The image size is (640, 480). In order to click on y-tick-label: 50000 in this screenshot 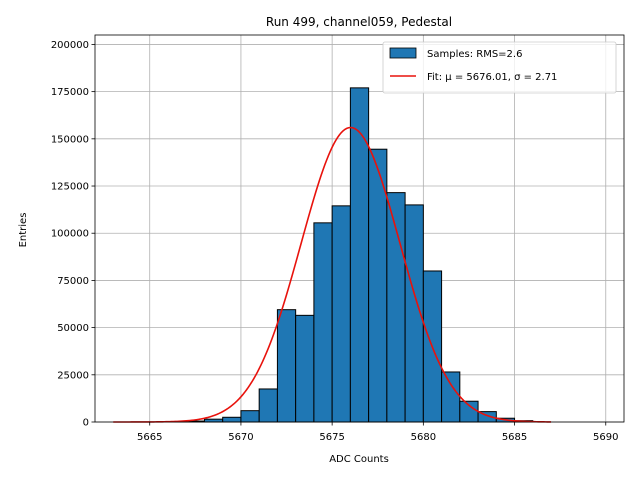, I will do `click(73, 328)`.